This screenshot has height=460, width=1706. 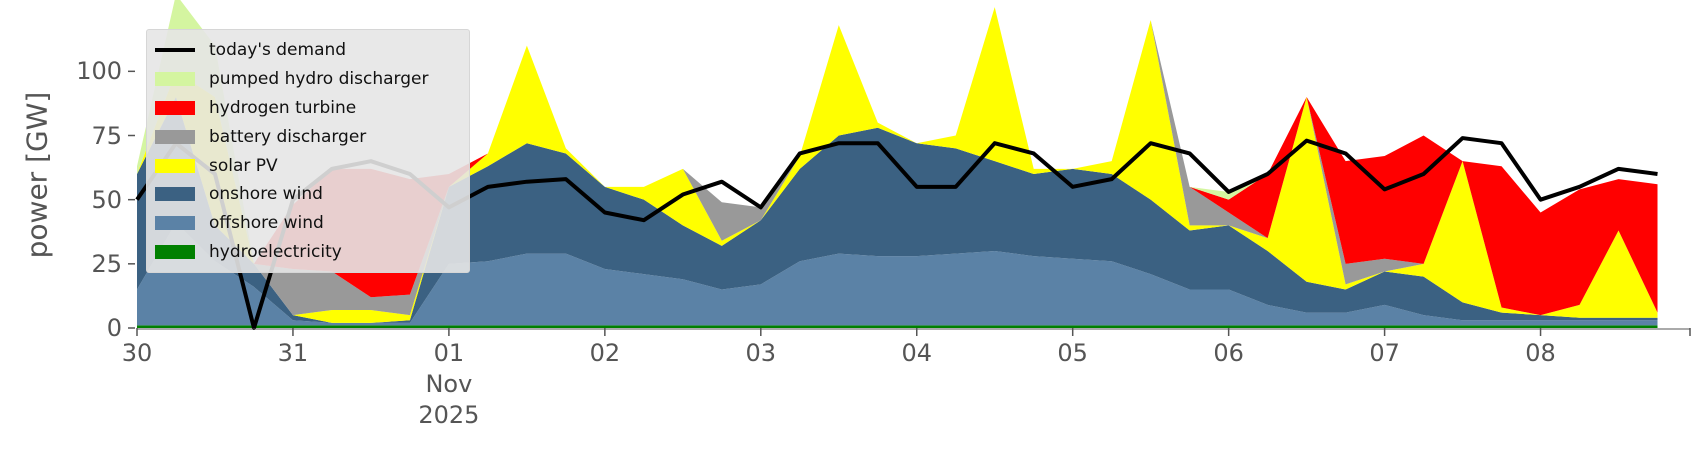 I want to click on legend-item: hydrogen turbine, so click(x=308, y=108).